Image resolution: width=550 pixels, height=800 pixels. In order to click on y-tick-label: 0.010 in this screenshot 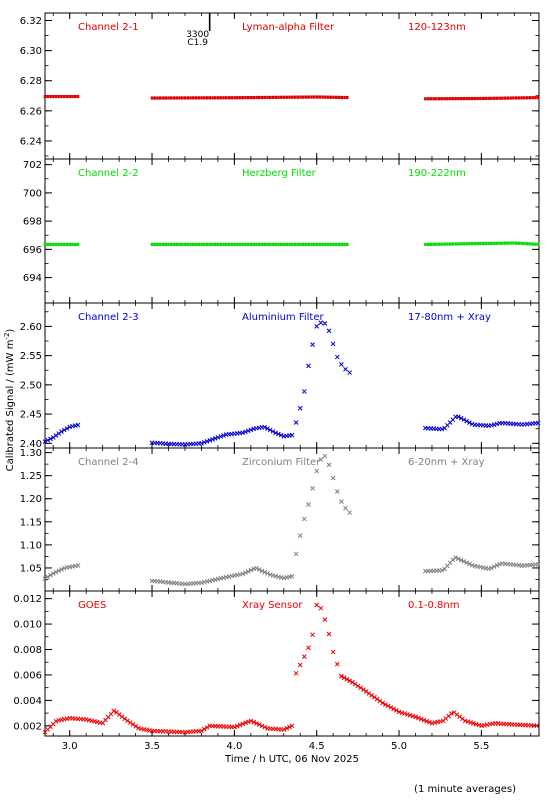, I will do `click(27, 625)`.